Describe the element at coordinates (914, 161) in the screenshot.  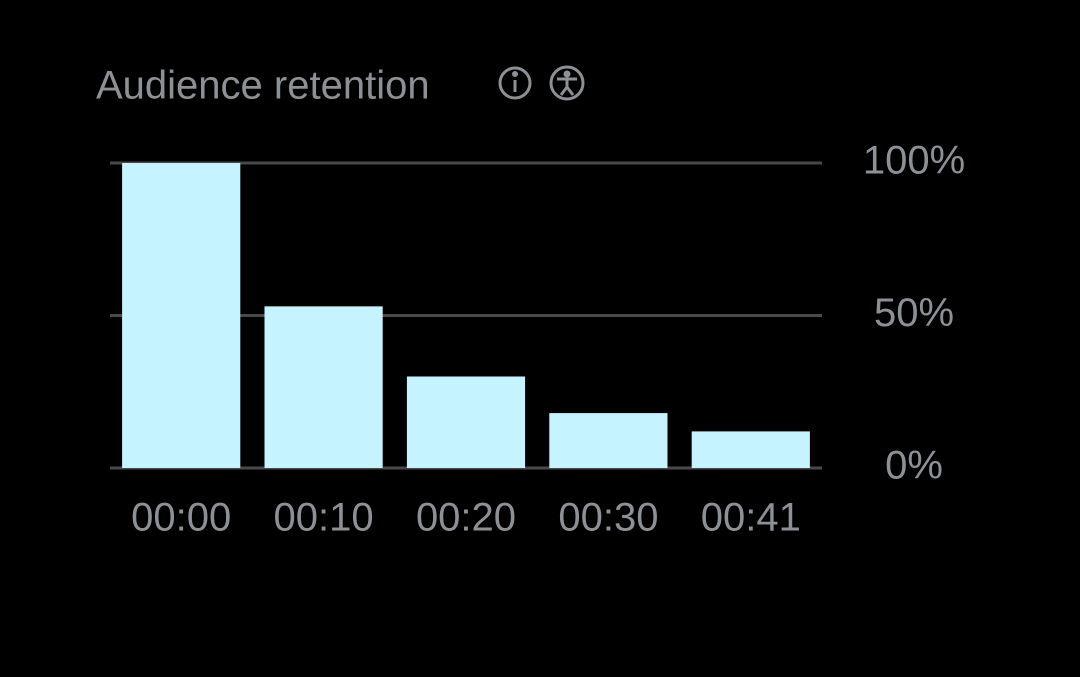
I see `y-tick-label: 100%` at that location.